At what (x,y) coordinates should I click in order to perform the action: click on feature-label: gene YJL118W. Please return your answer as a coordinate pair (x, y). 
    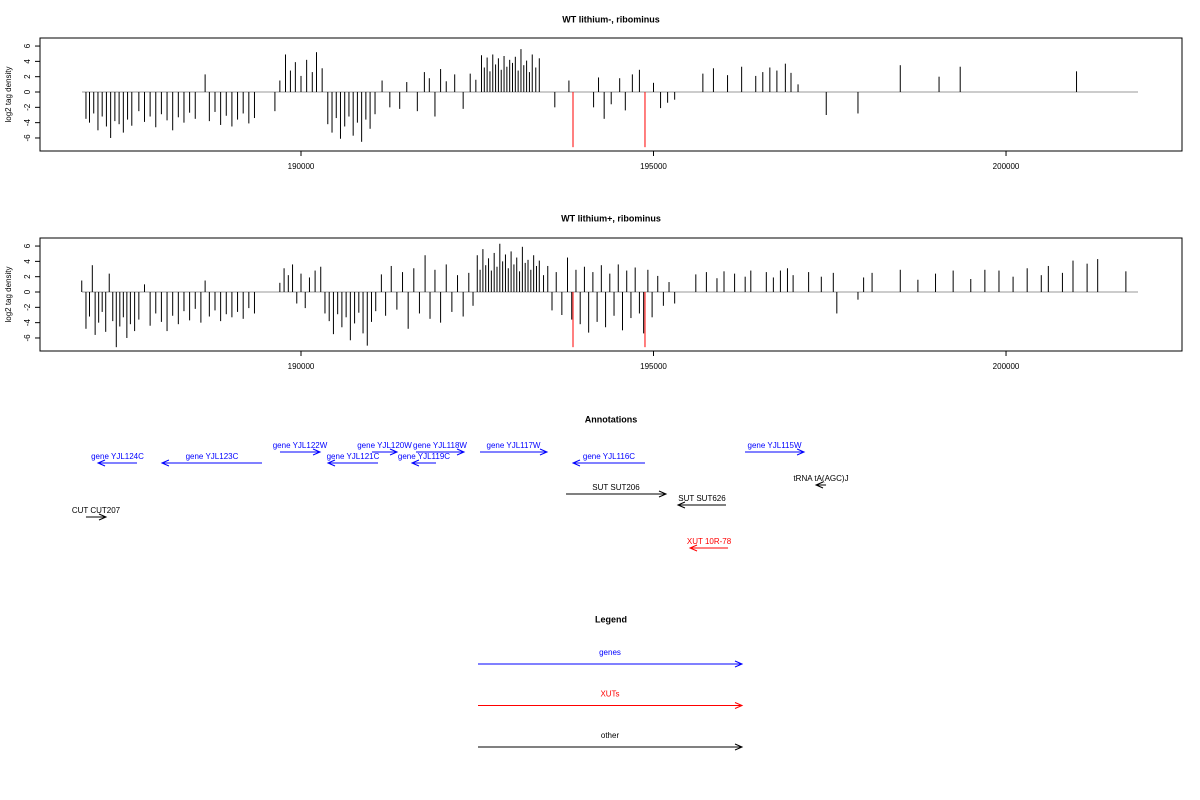
    Looking at the image, I should click on (440, 445).